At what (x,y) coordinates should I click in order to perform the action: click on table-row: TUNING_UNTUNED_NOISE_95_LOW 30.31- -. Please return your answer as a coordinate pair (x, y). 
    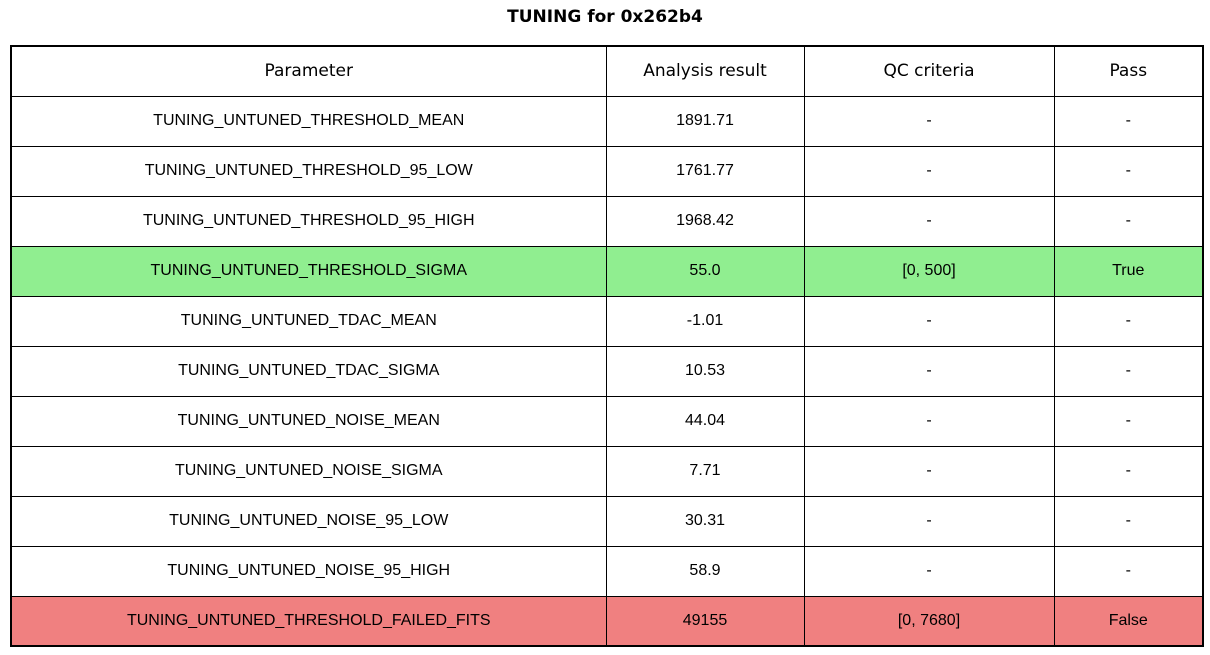
    Looking at the image, I should click on (607, 521).